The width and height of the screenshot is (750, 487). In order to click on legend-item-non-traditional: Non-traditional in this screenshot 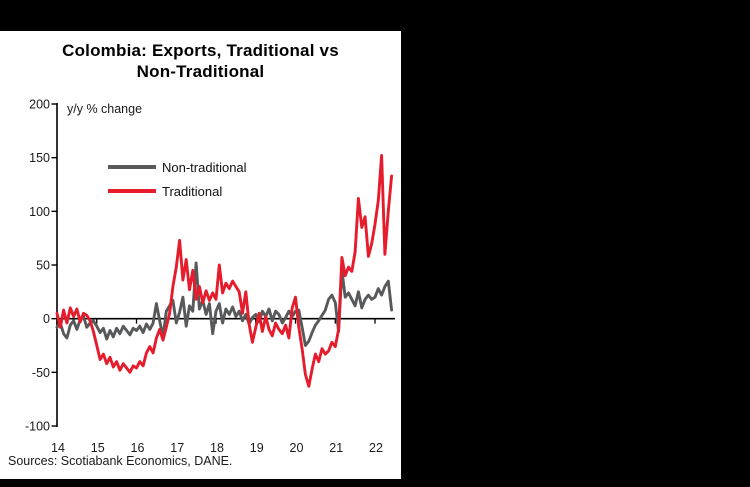, I will do `click(177, 167)`.